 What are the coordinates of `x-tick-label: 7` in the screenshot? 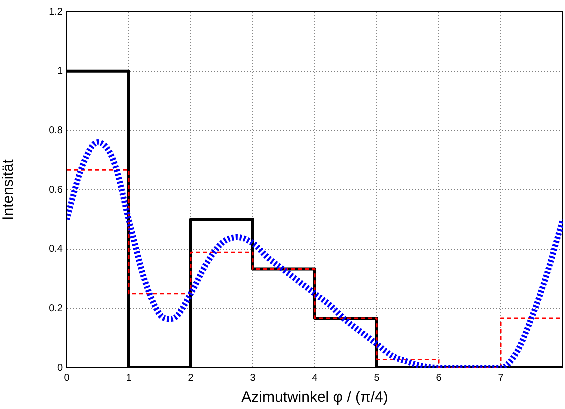 It's located at (501, 378).